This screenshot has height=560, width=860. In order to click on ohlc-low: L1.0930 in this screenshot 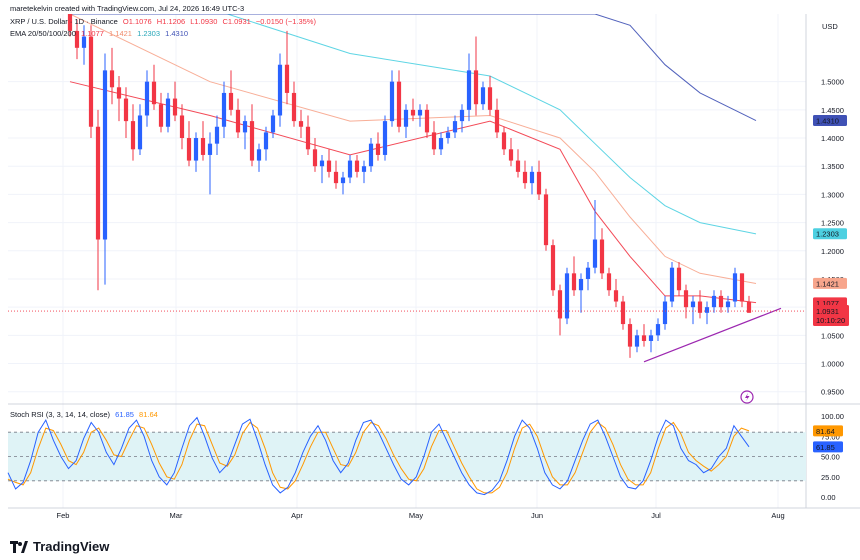, I will do `click(204, 21)`.